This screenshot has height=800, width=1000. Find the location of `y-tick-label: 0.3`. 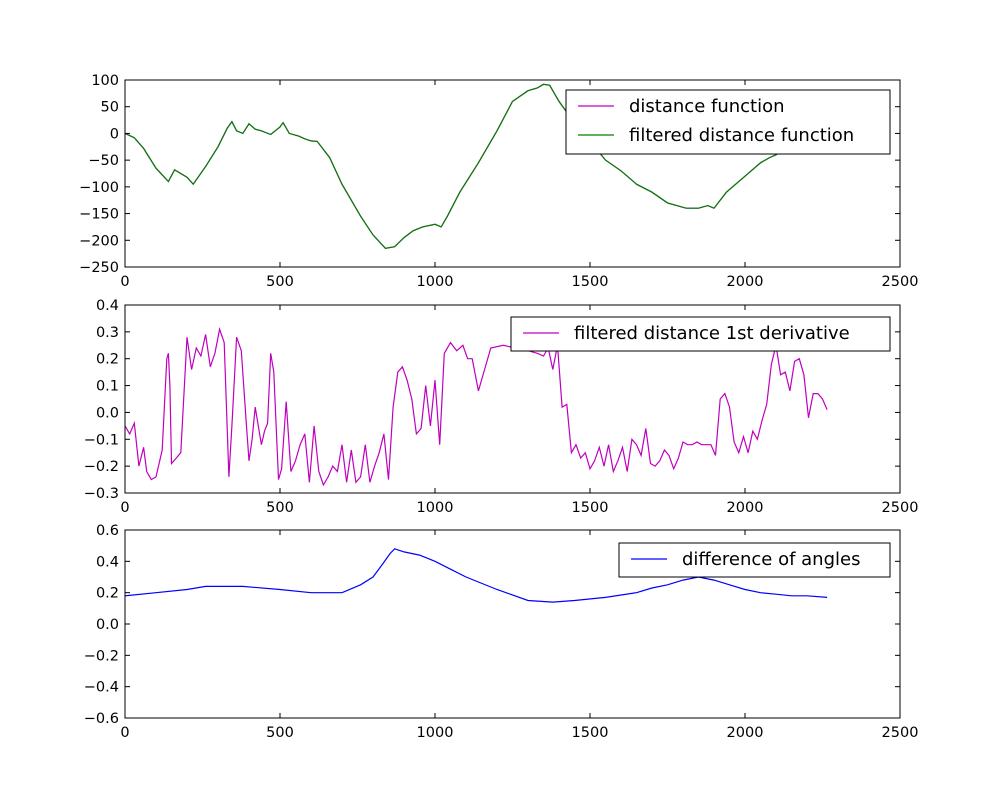

y-tick-label: 0.3 is located at coordinates (107, 333).